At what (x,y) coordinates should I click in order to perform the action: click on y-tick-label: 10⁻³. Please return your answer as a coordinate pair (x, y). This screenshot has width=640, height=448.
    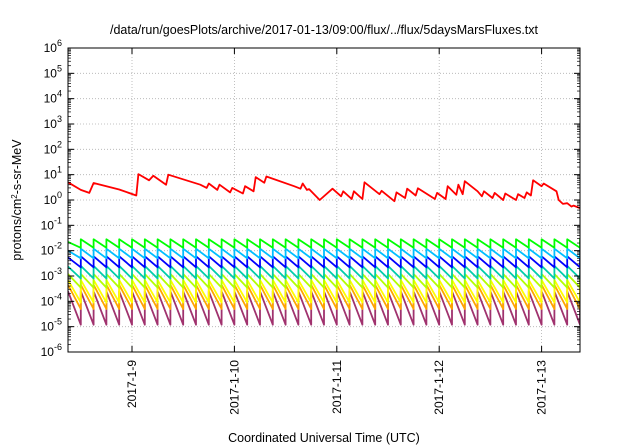
    Looking at the image, I should click on (51, 274).